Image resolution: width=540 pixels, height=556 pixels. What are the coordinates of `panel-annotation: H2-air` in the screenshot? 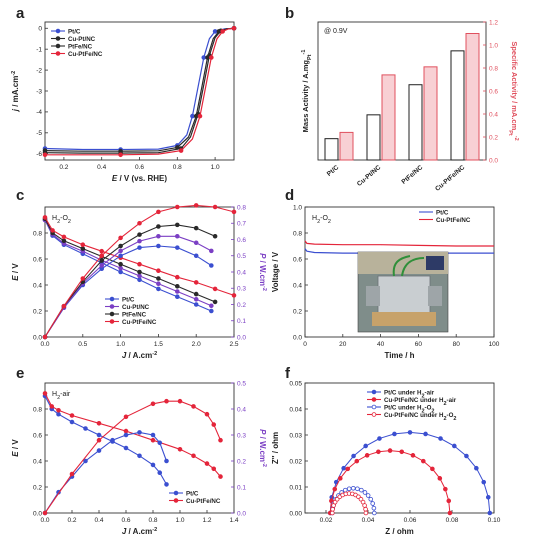 It's located at (61, 396).